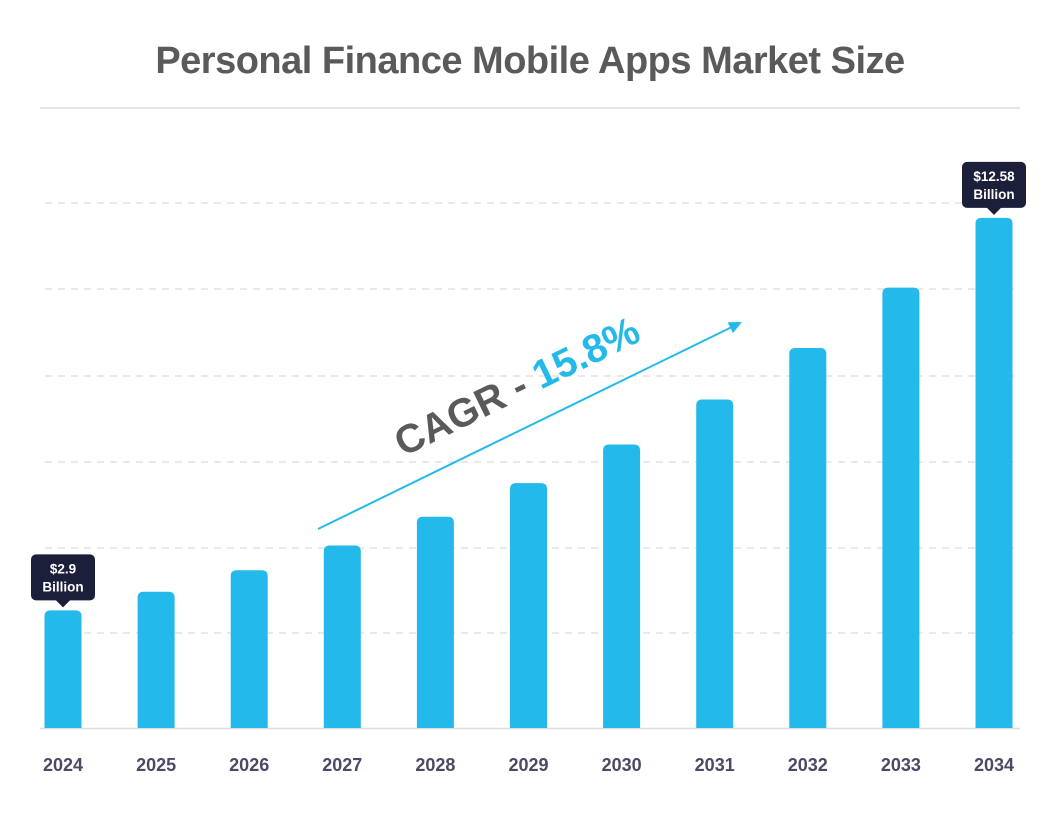 The image size is (1060, 835). I want to click on x-tick-label-2026: 2026, so click(249, 765).